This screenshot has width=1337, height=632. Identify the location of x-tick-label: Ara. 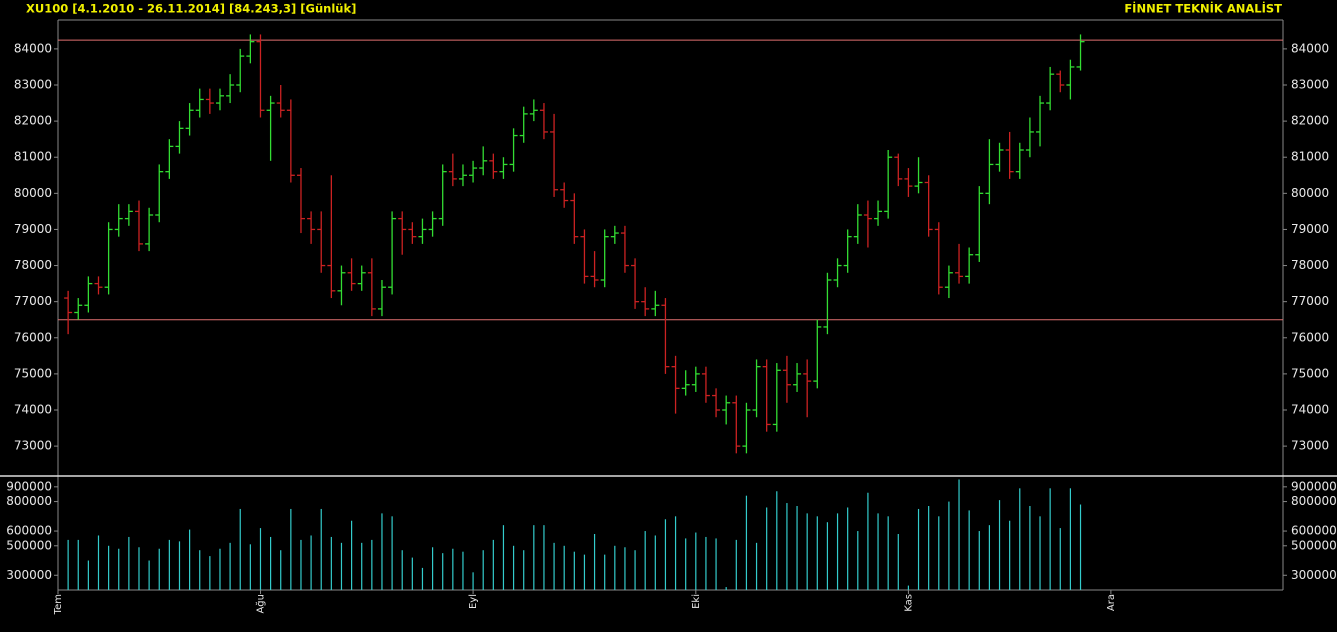
(1111, 602).